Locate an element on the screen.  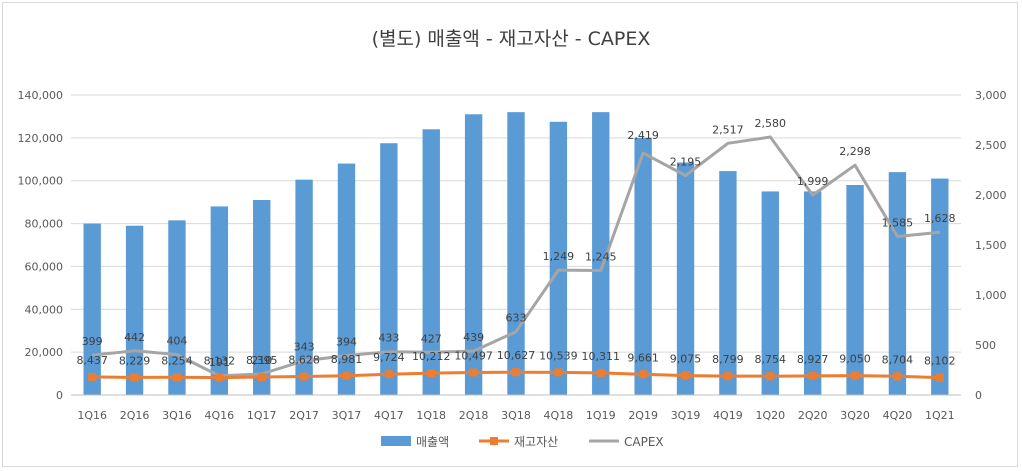
right-tick-label: 0 is located at coordinates (978, 395).